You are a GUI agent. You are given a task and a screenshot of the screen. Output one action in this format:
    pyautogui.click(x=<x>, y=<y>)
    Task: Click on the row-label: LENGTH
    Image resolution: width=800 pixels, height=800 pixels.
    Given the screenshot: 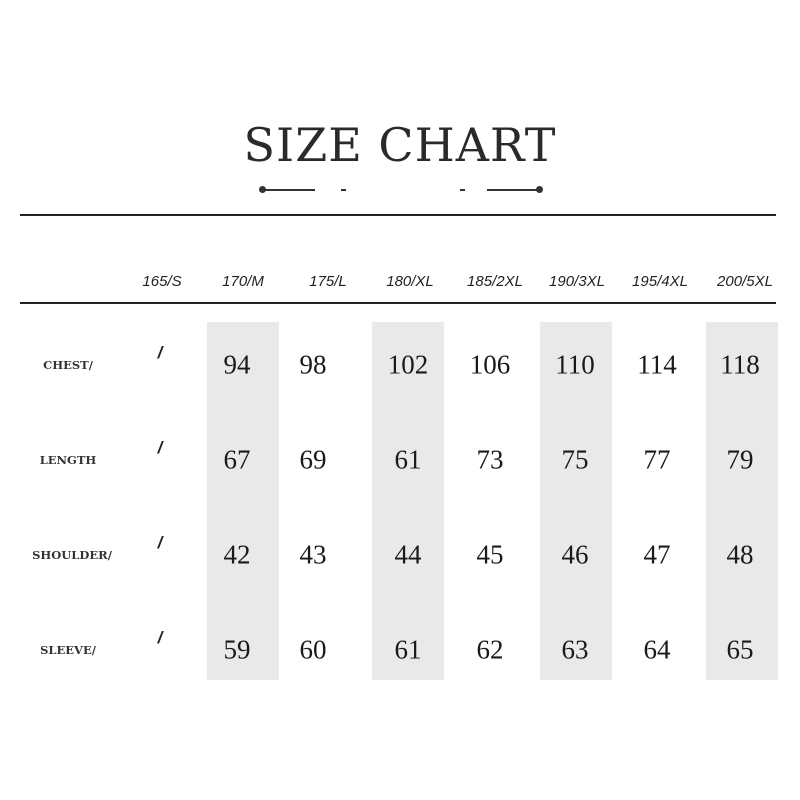 What is the action you would take?
    pyautogui.click(x=68, y=460)
    